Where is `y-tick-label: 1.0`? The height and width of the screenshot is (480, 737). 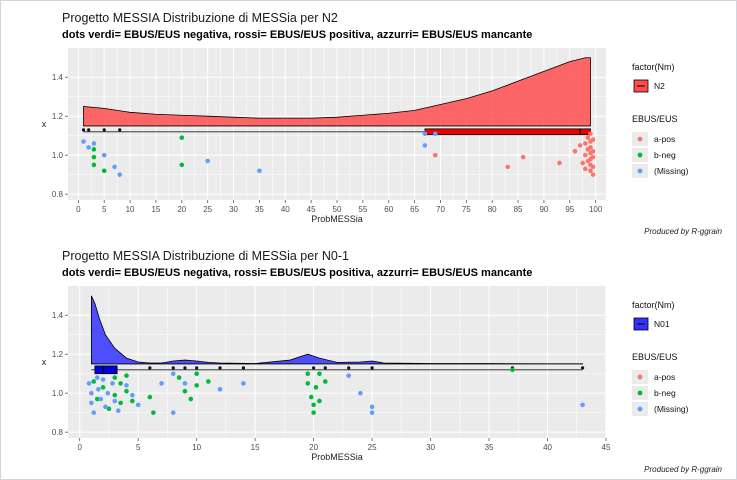
y-tick-label: 1.0 is located at coordinates (58, 393).